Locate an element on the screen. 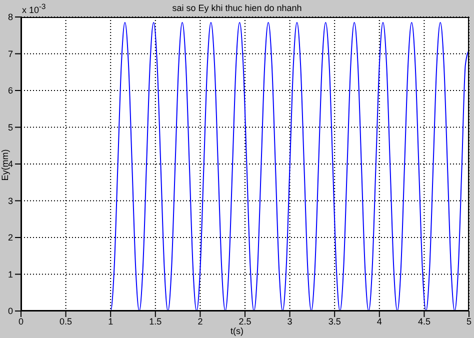 The height and width of the screenshot is (338, 474). y-tick-label: 0 is located at coordinates (10, 311).